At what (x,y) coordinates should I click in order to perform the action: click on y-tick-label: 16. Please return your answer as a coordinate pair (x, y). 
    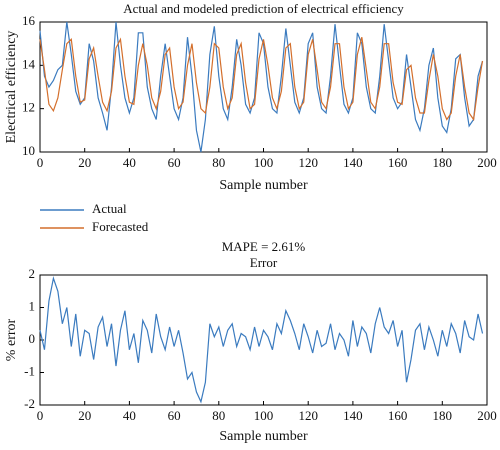
    Looking at the image, I should click on (29, 20).